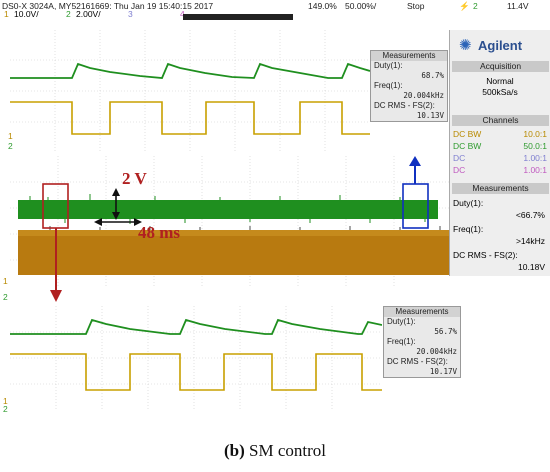  I want to click on bottom-grid, so click(196, 358).